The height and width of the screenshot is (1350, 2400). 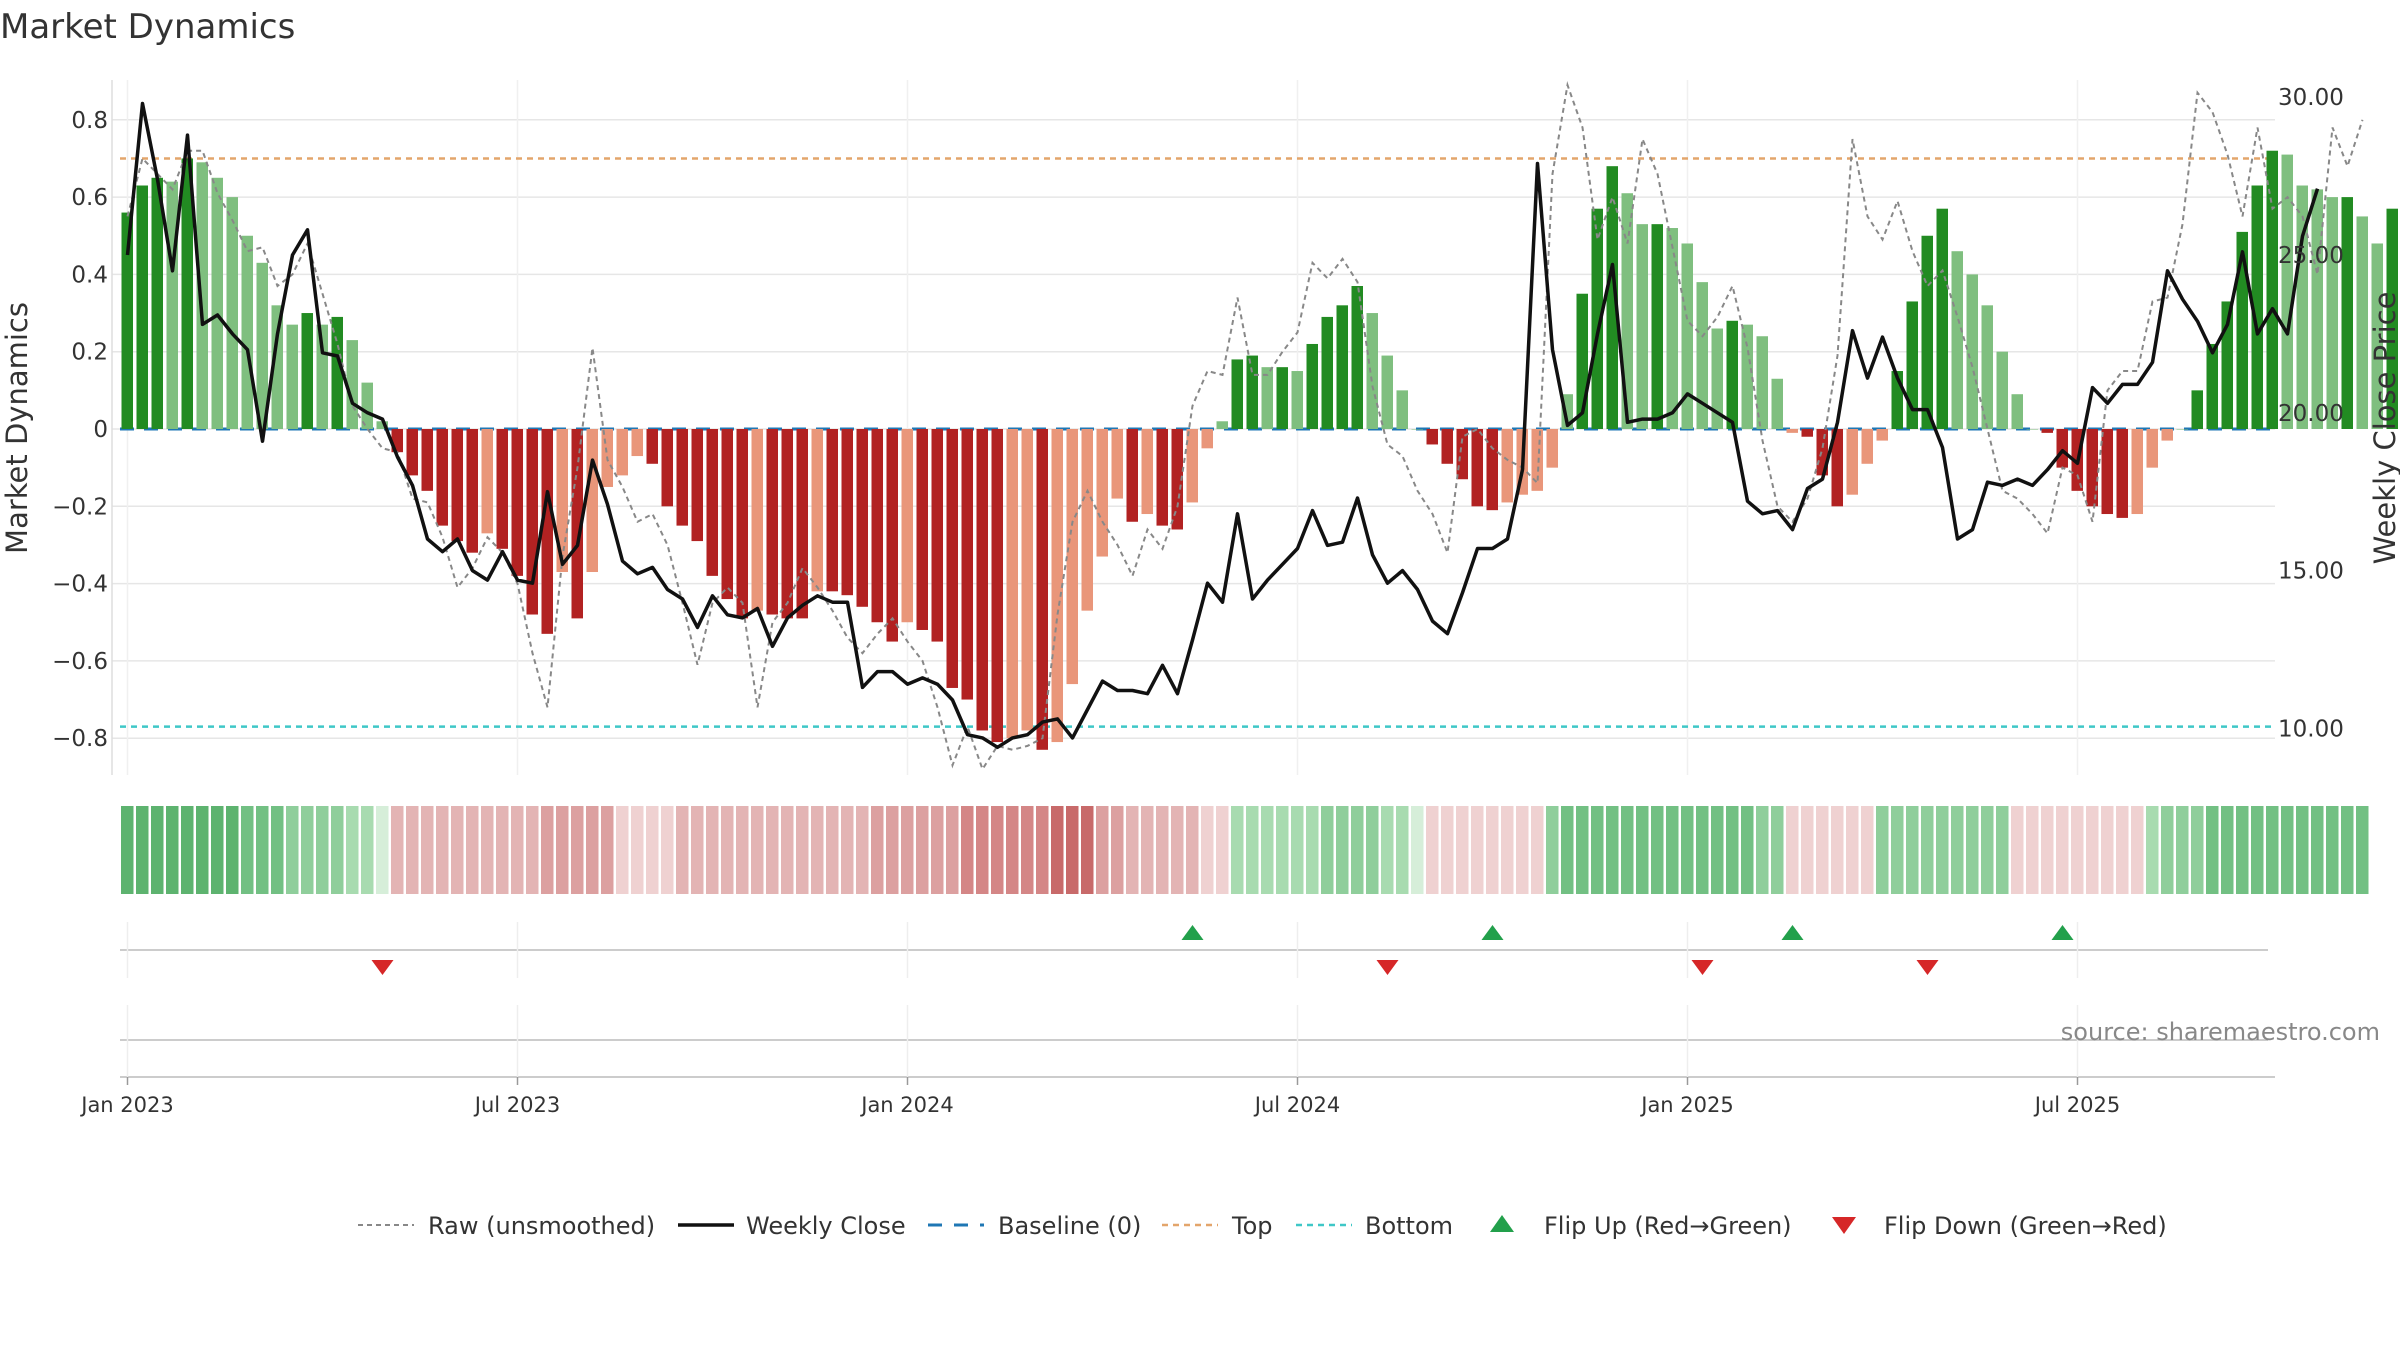 What do you see at coordinates (2311, 98) in the screenshot?
I see `right-tick-label: 30.00` at bounding box center [2311, 98].